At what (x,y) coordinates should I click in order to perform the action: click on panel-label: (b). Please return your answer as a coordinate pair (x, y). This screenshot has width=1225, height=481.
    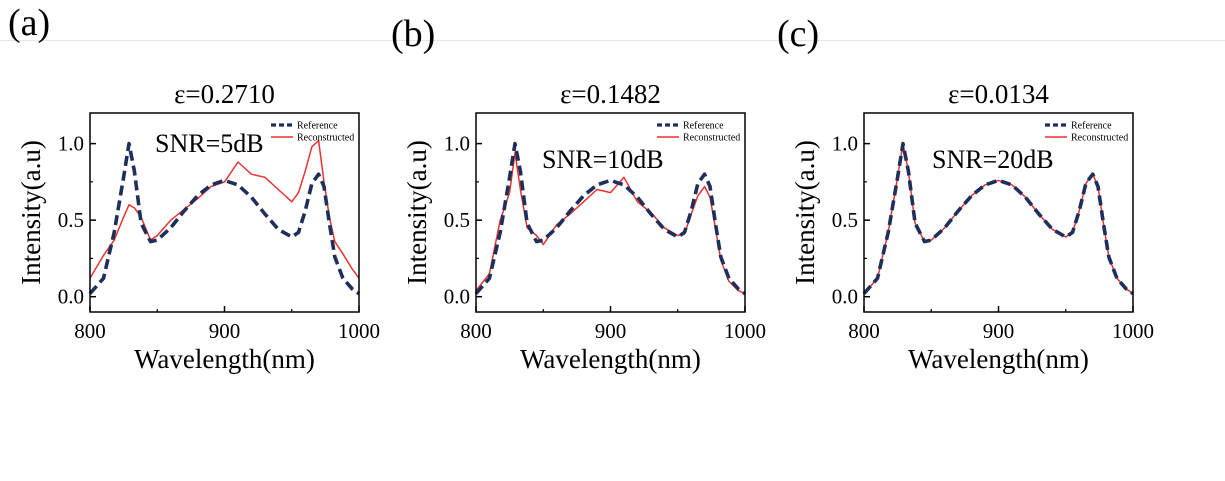
    Looking at the image, I should click on (413, 34).